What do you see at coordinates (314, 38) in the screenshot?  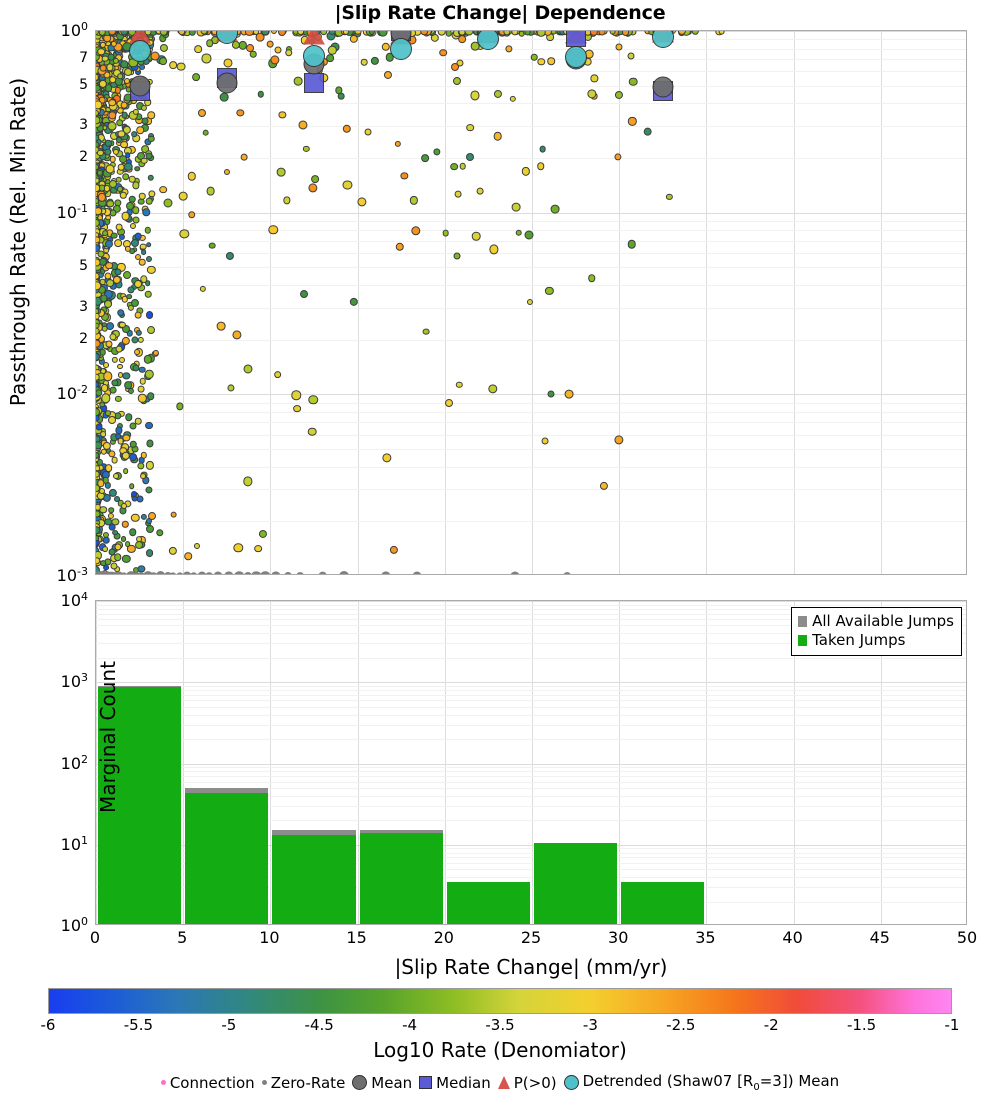 I see `p-gt-zero-marker` at bounding box center [314, 38].